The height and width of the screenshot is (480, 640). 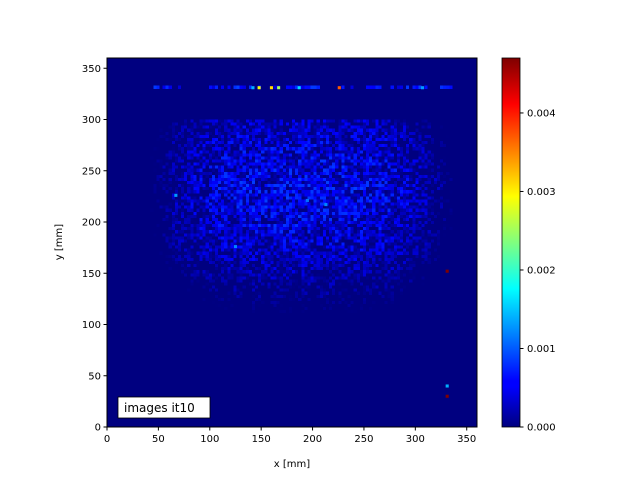 I want to click on annotation-text: images it10, so click(x=159, y=408).